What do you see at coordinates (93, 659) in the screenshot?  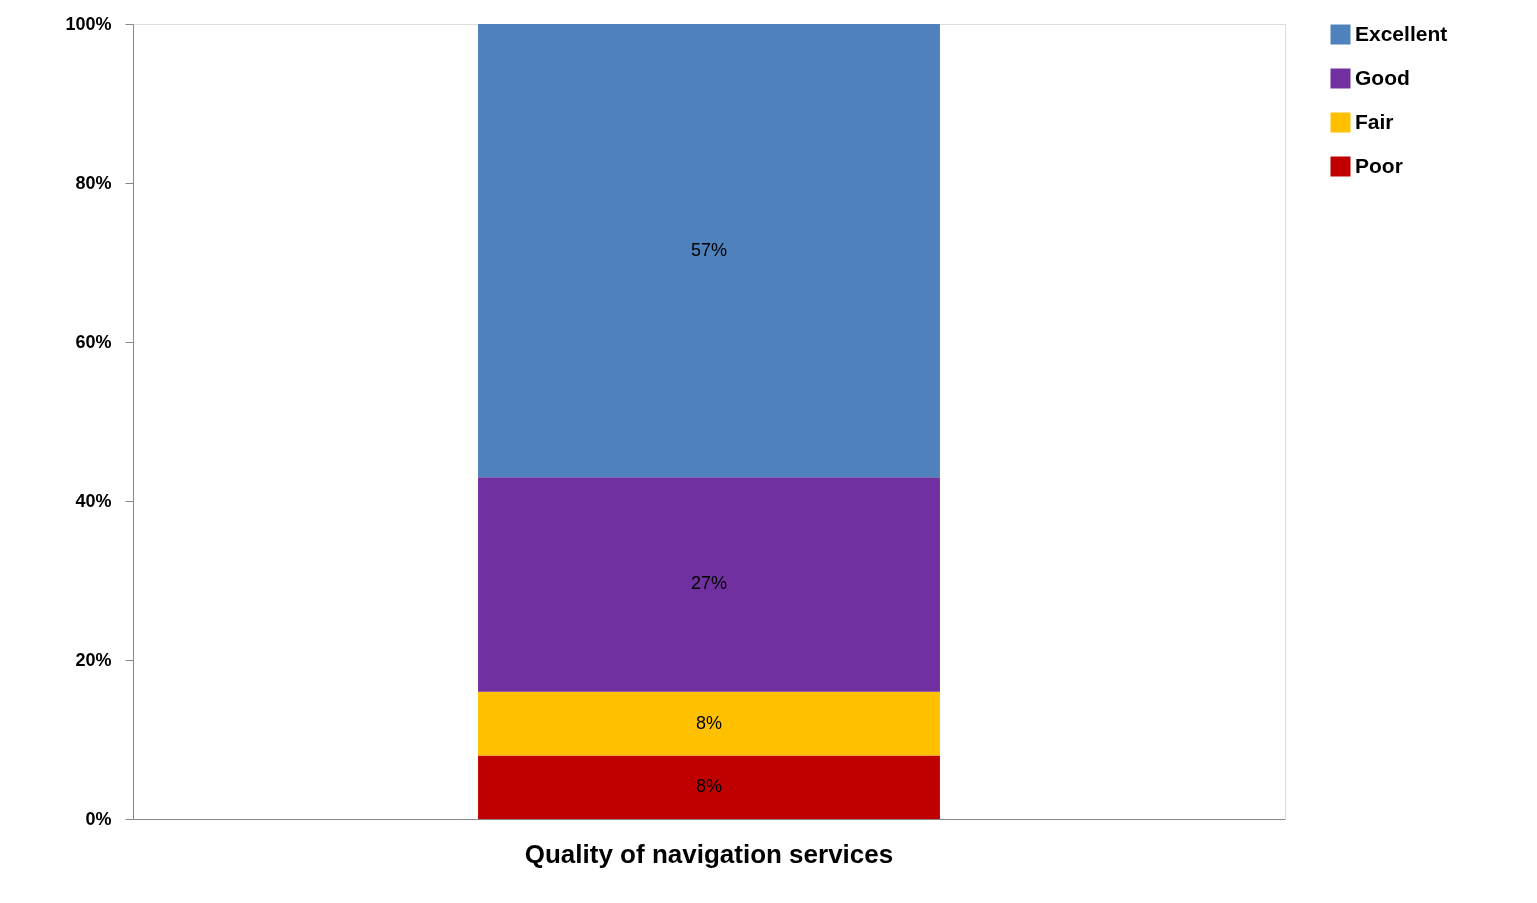 I see `y-tick-label: 20%` at bounding box center [93, 659].